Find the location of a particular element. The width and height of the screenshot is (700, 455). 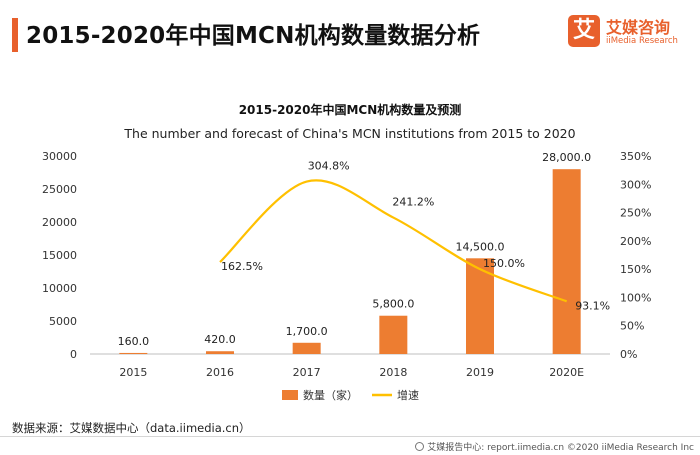

y-left-tick-label: 5000 is located at coordinates (63, 321).